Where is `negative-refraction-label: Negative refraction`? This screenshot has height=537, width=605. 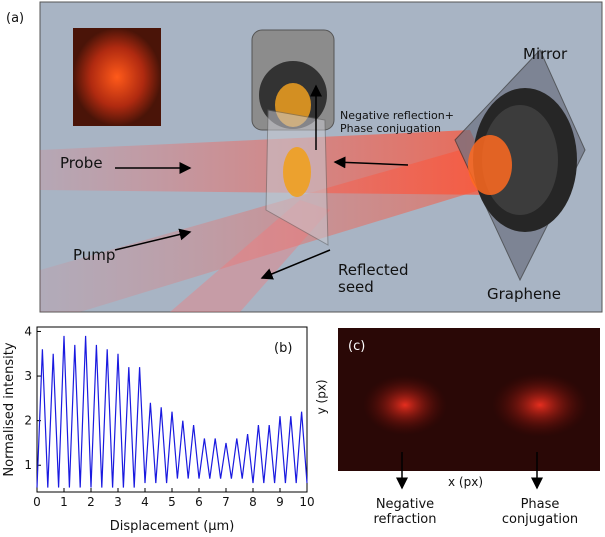
negative-refraction-label: Negative refraction is located at coordinates (405, 512).